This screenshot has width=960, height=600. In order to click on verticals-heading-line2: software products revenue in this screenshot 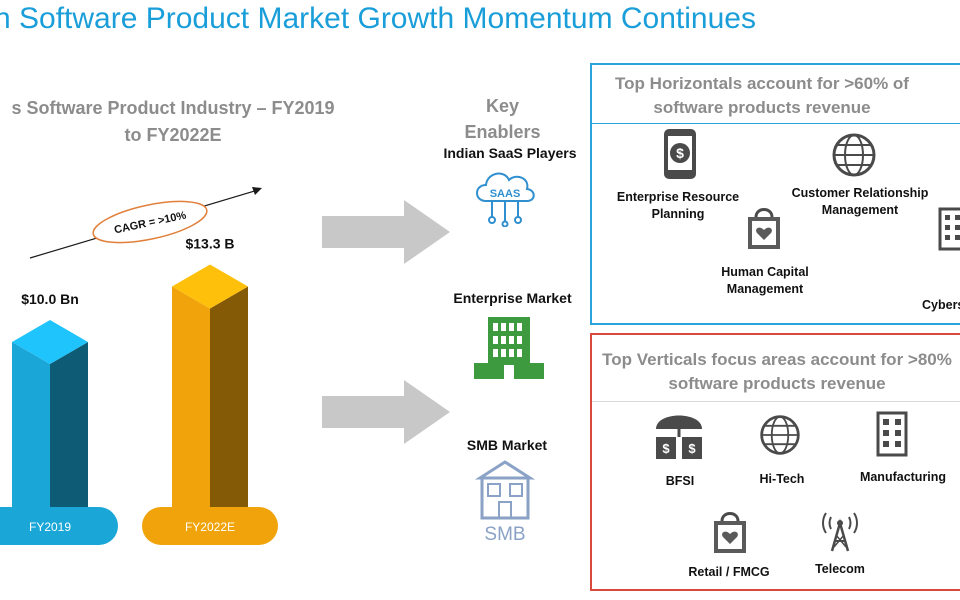, I will do `click(777, 383)`.